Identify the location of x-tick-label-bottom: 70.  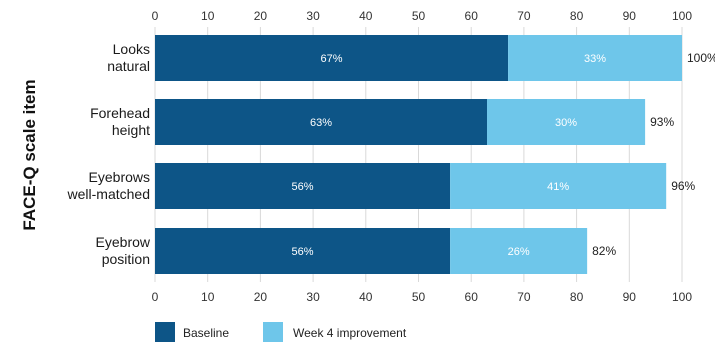
(524, 297).